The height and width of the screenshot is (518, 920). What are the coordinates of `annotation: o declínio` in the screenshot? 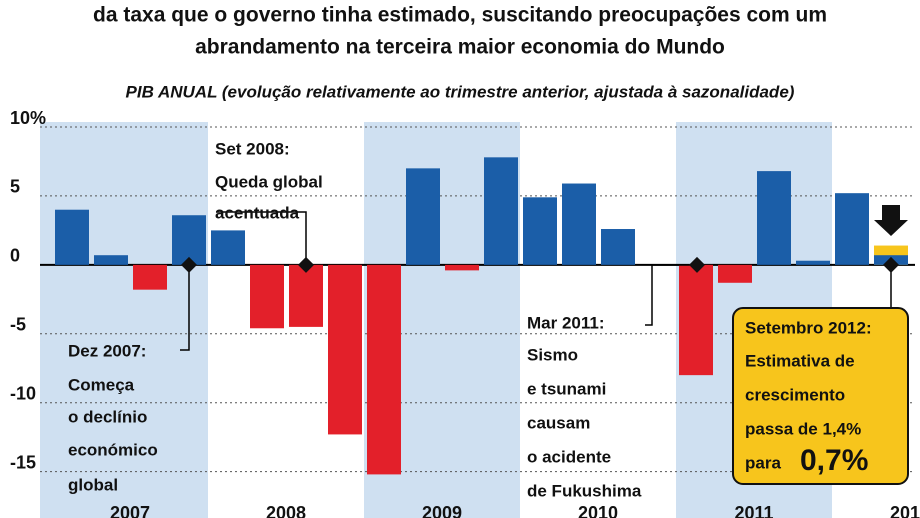 It's located at (107, 416).